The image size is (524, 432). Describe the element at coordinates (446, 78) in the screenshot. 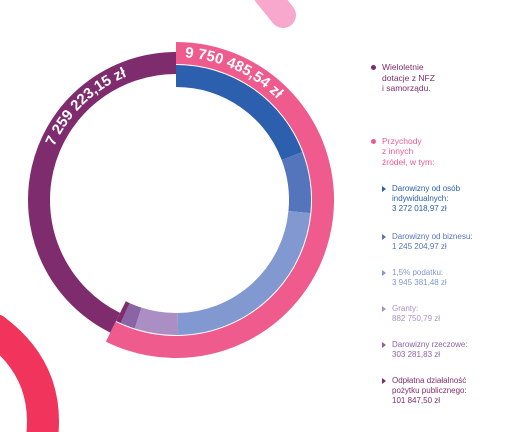

I see `legend-item-nfz: Wieloletnie dotacje z NFZ i samorządu.` at that location.